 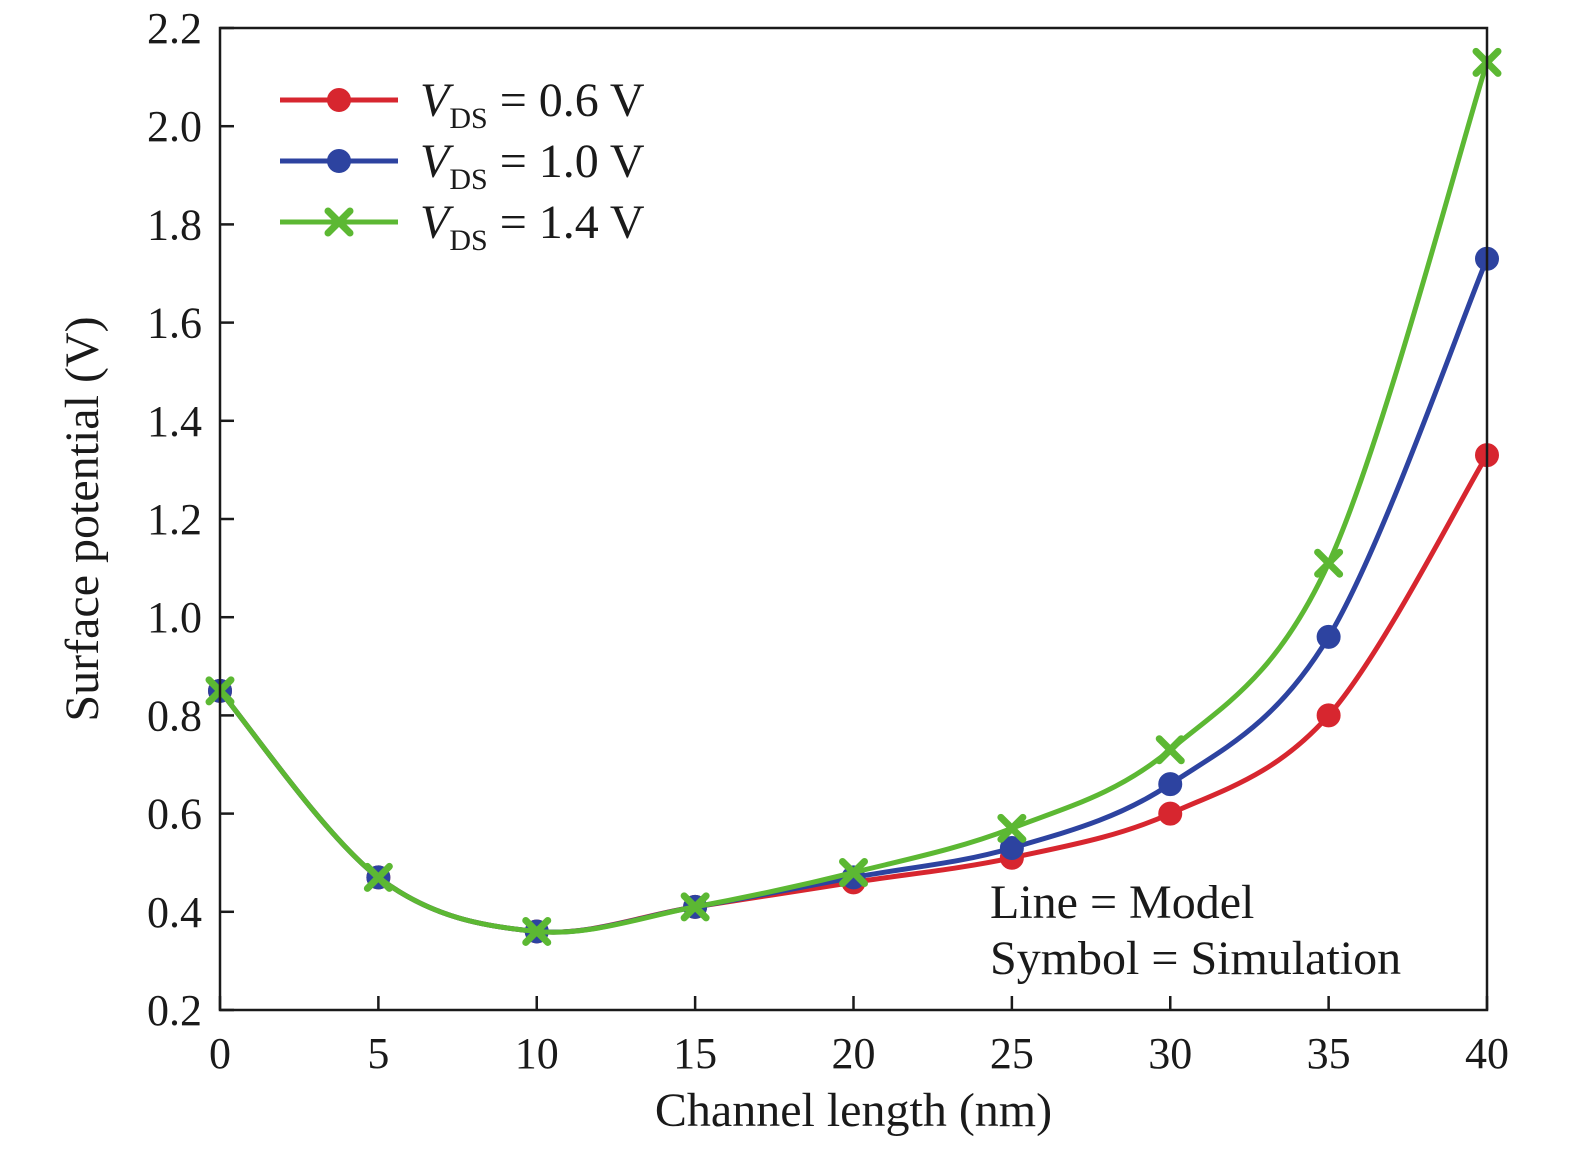 What do you see at coordinates (566, 222) in the screenshot?
I see `legend-label-value: = 1.4 V` at bounding box center [566, 222].